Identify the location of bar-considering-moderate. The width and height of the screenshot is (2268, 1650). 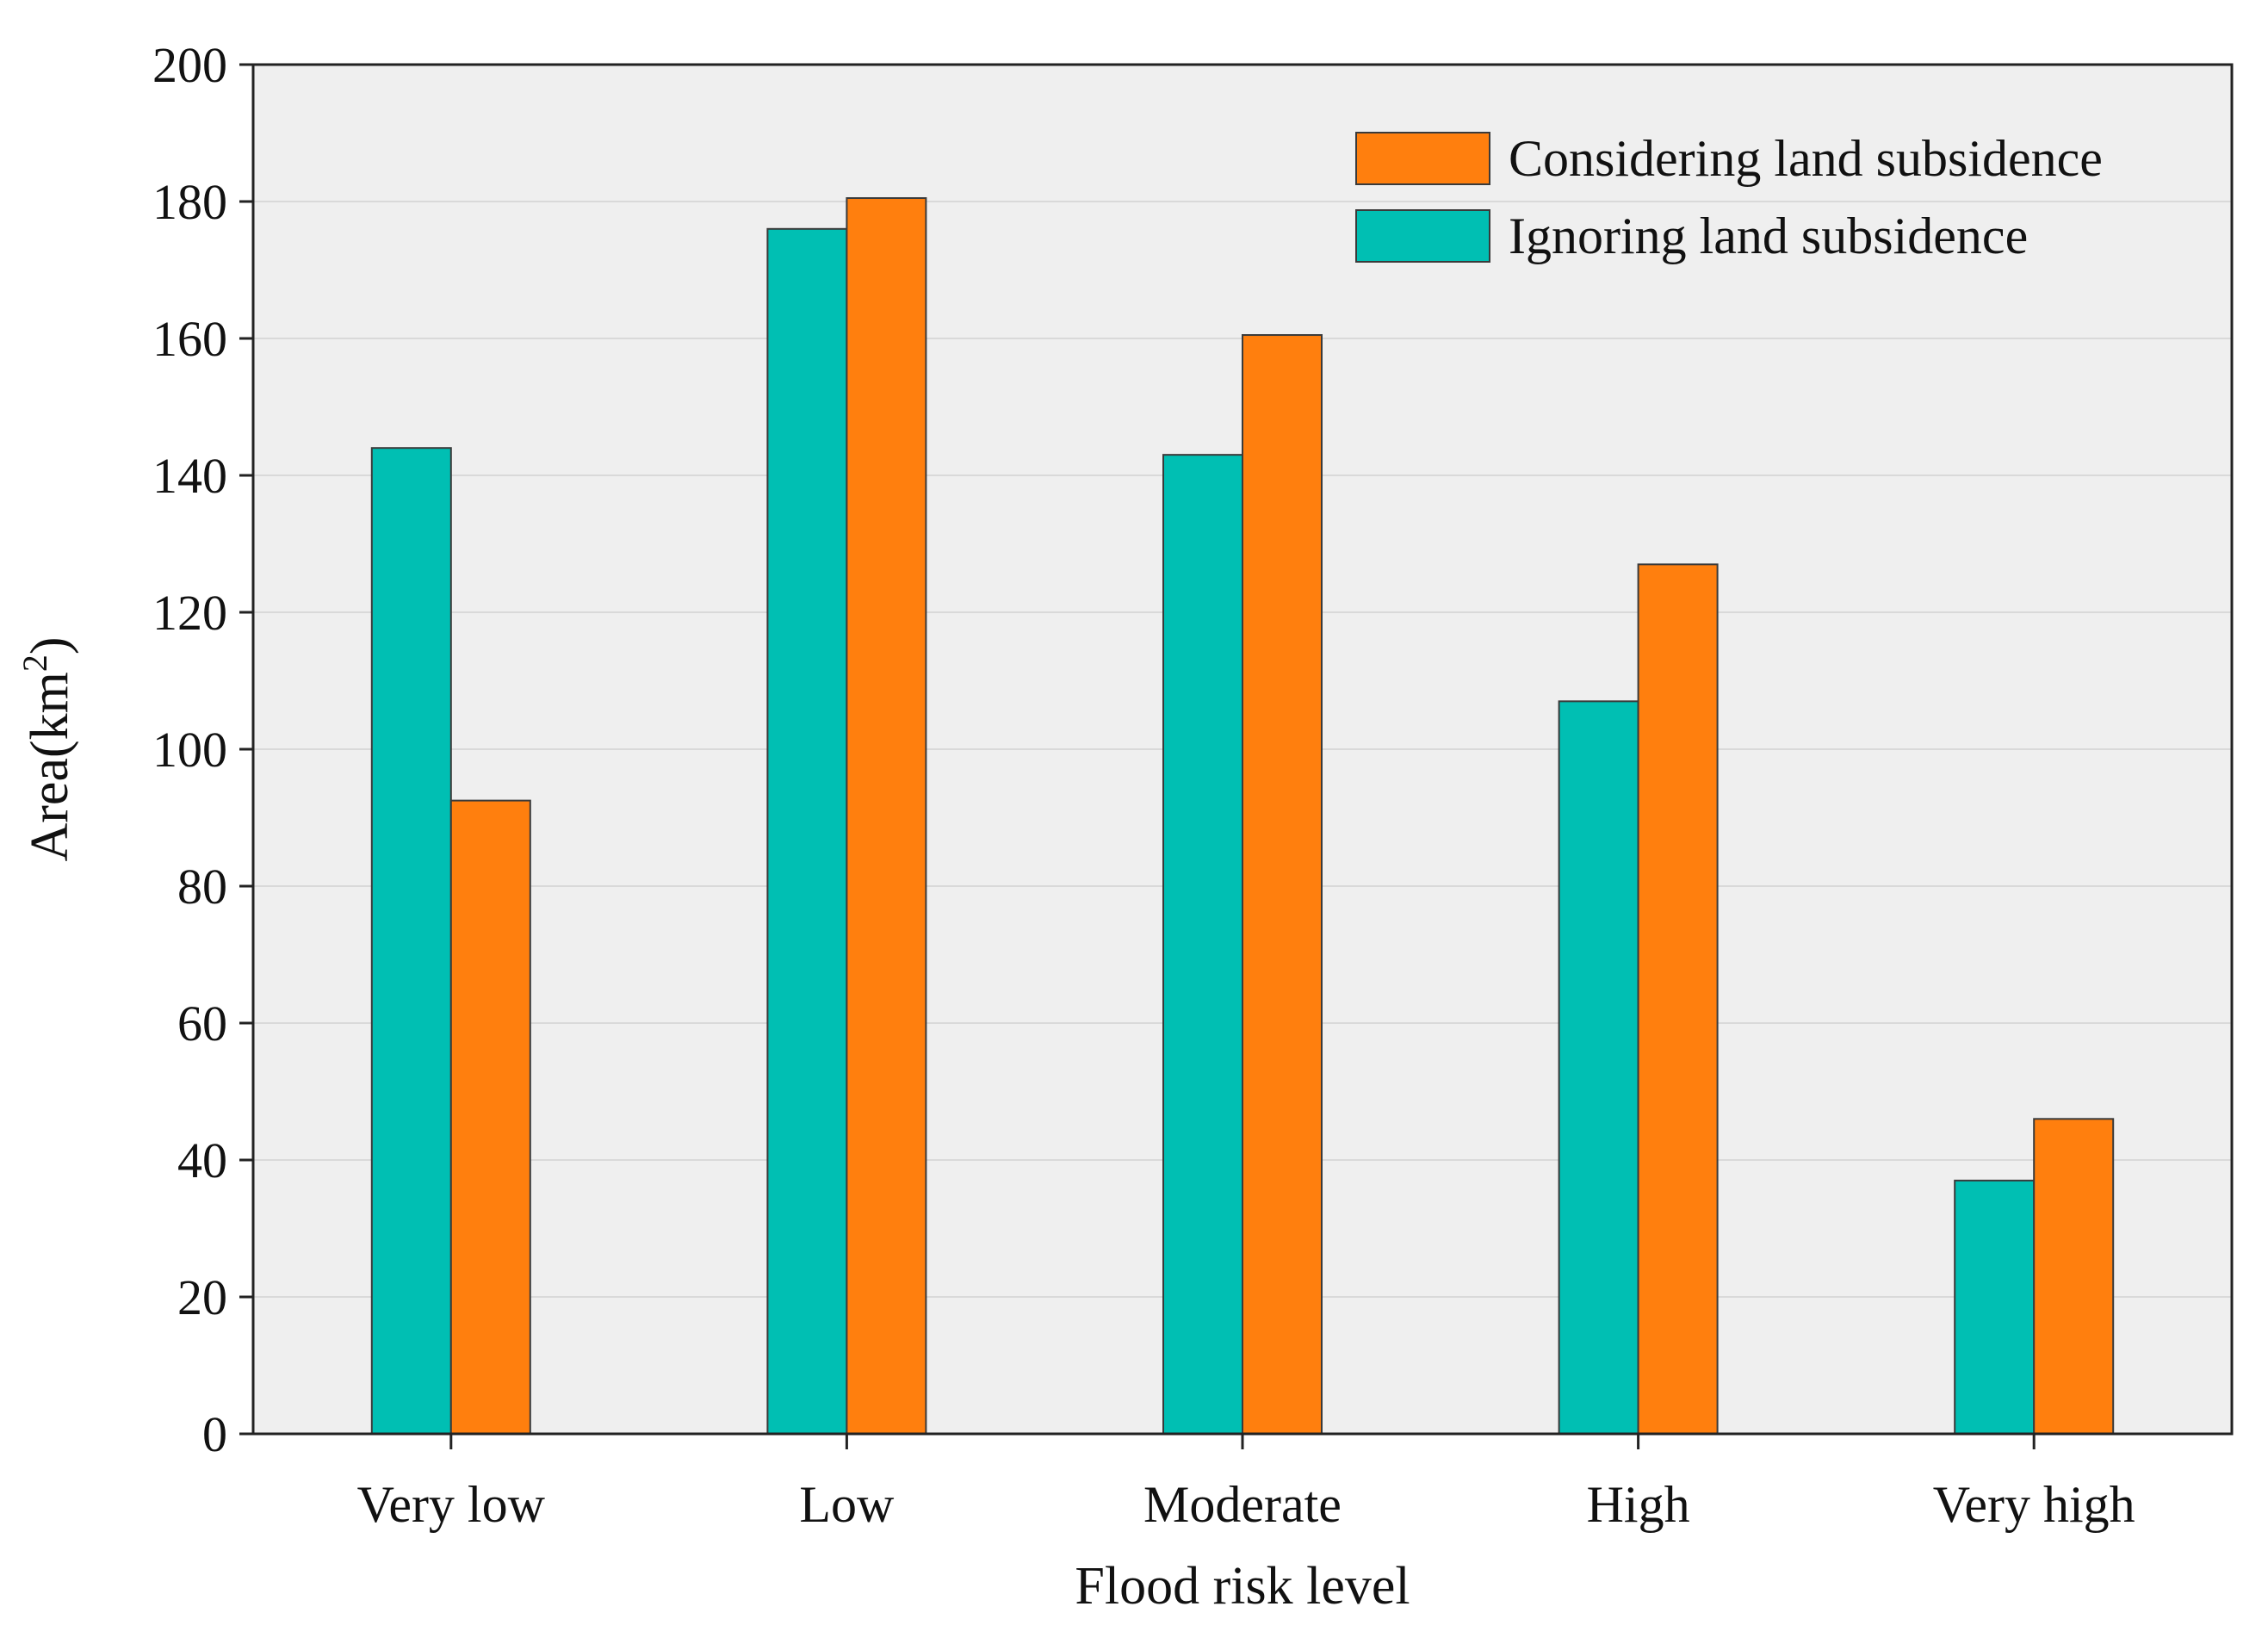
(1282, 884).